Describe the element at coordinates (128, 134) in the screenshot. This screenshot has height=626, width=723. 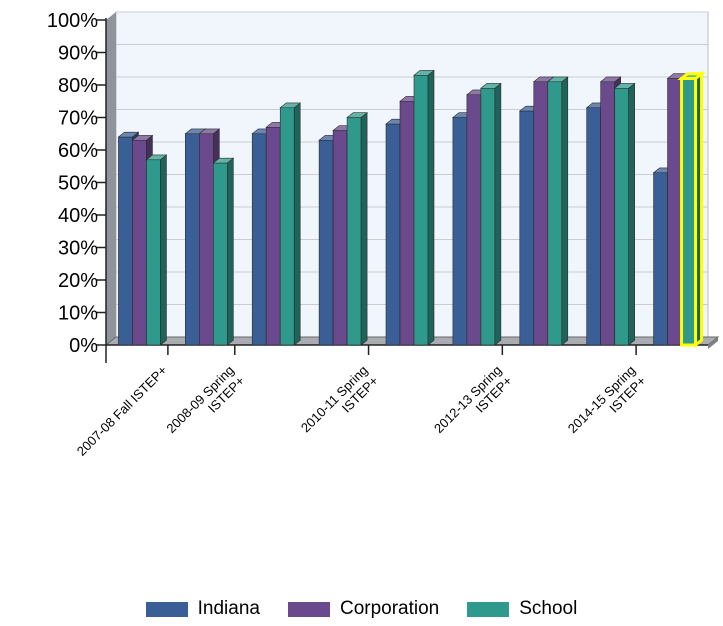
I see `bar-top-indiana` at that location.